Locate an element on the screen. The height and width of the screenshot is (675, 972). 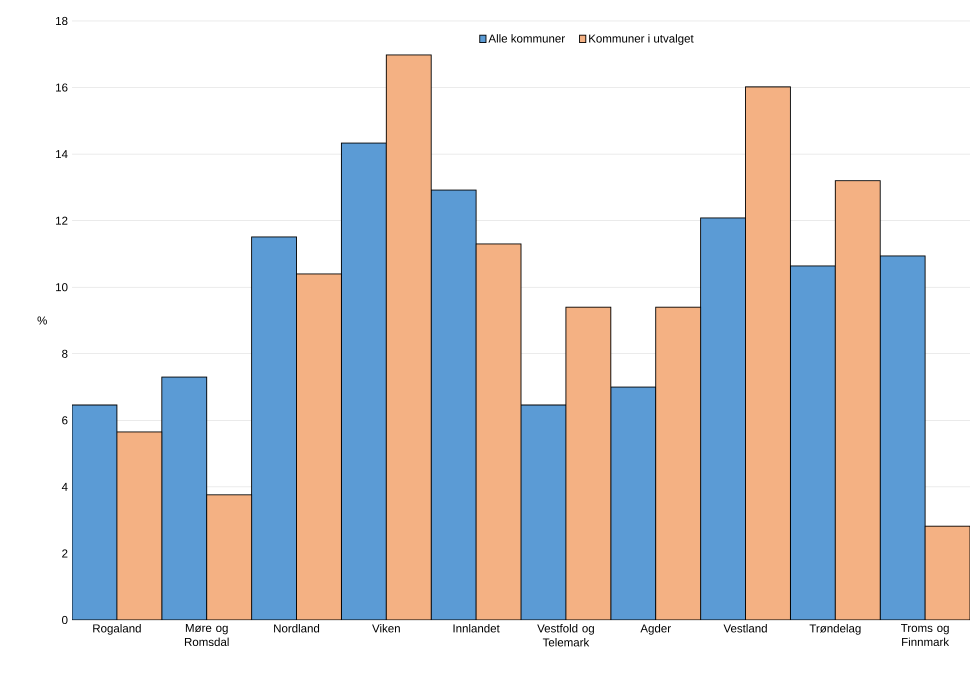
y-tick-label: 4 is located at coordinates (65, 486).